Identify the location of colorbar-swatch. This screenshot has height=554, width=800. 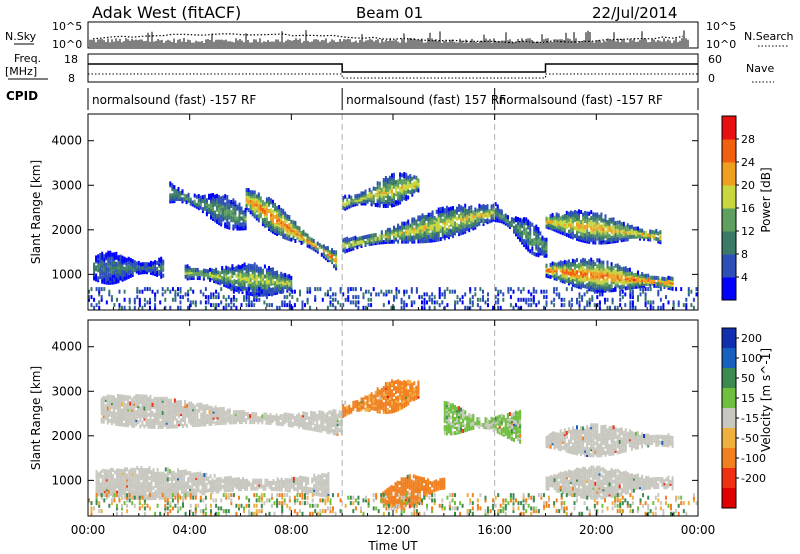
(729, 128).